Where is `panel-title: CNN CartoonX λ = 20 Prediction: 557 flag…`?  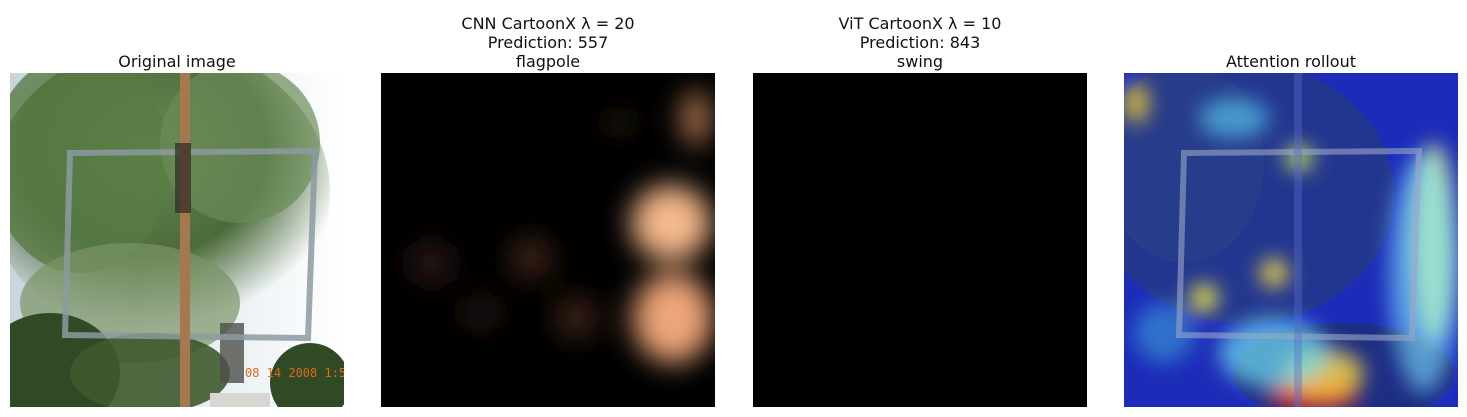 panel-title: CNN CartoonX λ = 20 Prediction: 557 flag… is located at coordinates (548, 42).